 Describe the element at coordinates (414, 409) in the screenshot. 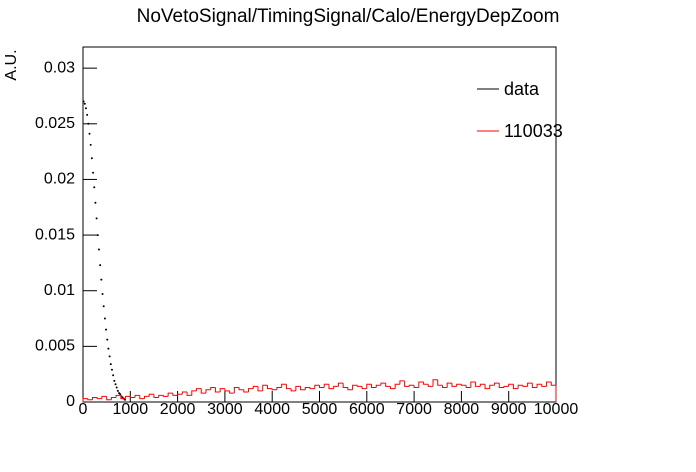

I see `x-tick-label: 7000` at that location.